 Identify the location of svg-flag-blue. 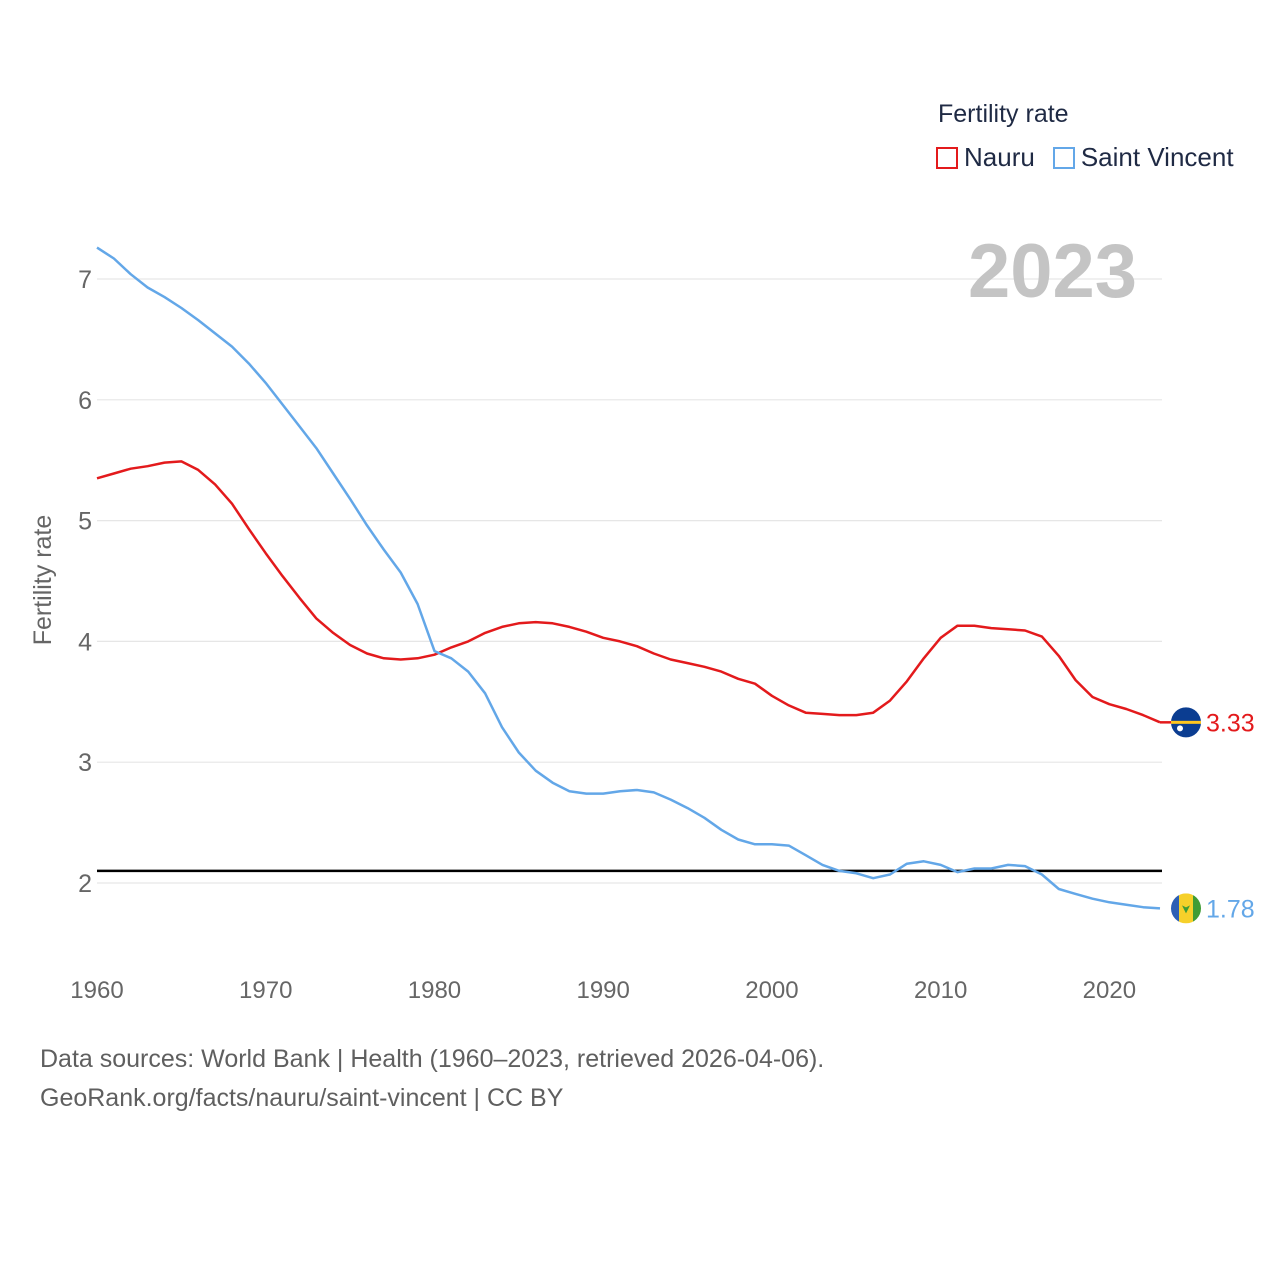
(1175, 908).